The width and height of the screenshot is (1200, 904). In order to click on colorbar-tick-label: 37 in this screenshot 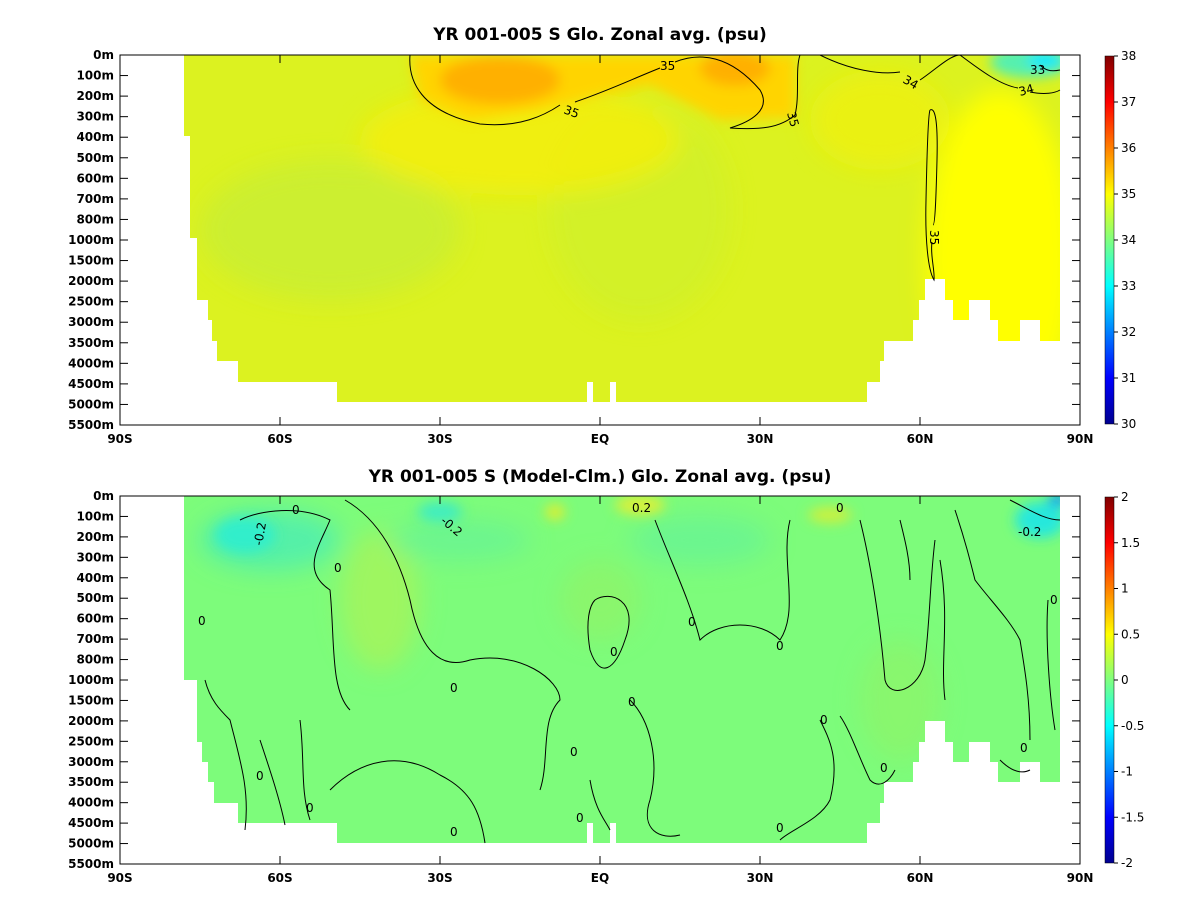, I will do `click(1128, 102)`.